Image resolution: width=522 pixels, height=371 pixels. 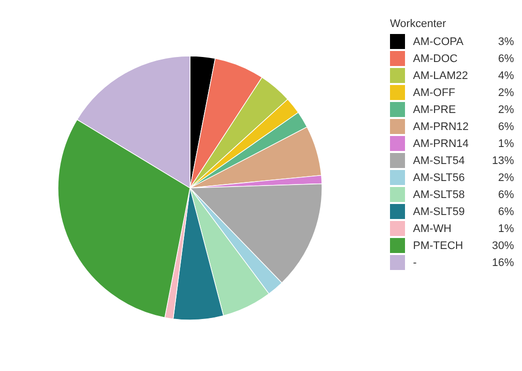 I want to click on legend-label: AM-SLT59, so click(x=439, y=212).